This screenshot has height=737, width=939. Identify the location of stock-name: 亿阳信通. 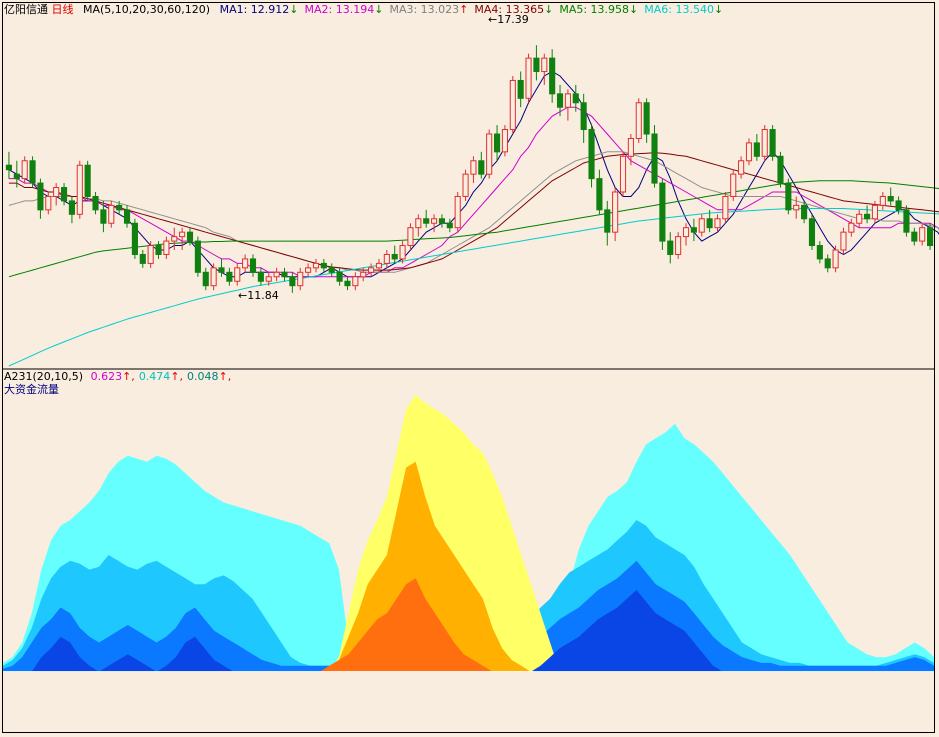
(26, 9).